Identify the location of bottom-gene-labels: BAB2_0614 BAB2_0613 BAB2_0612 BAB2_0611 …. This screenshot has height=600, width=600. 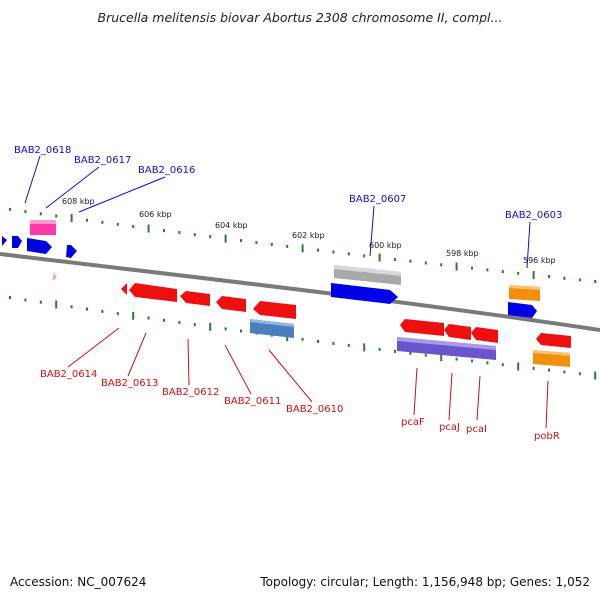
(300, 405).